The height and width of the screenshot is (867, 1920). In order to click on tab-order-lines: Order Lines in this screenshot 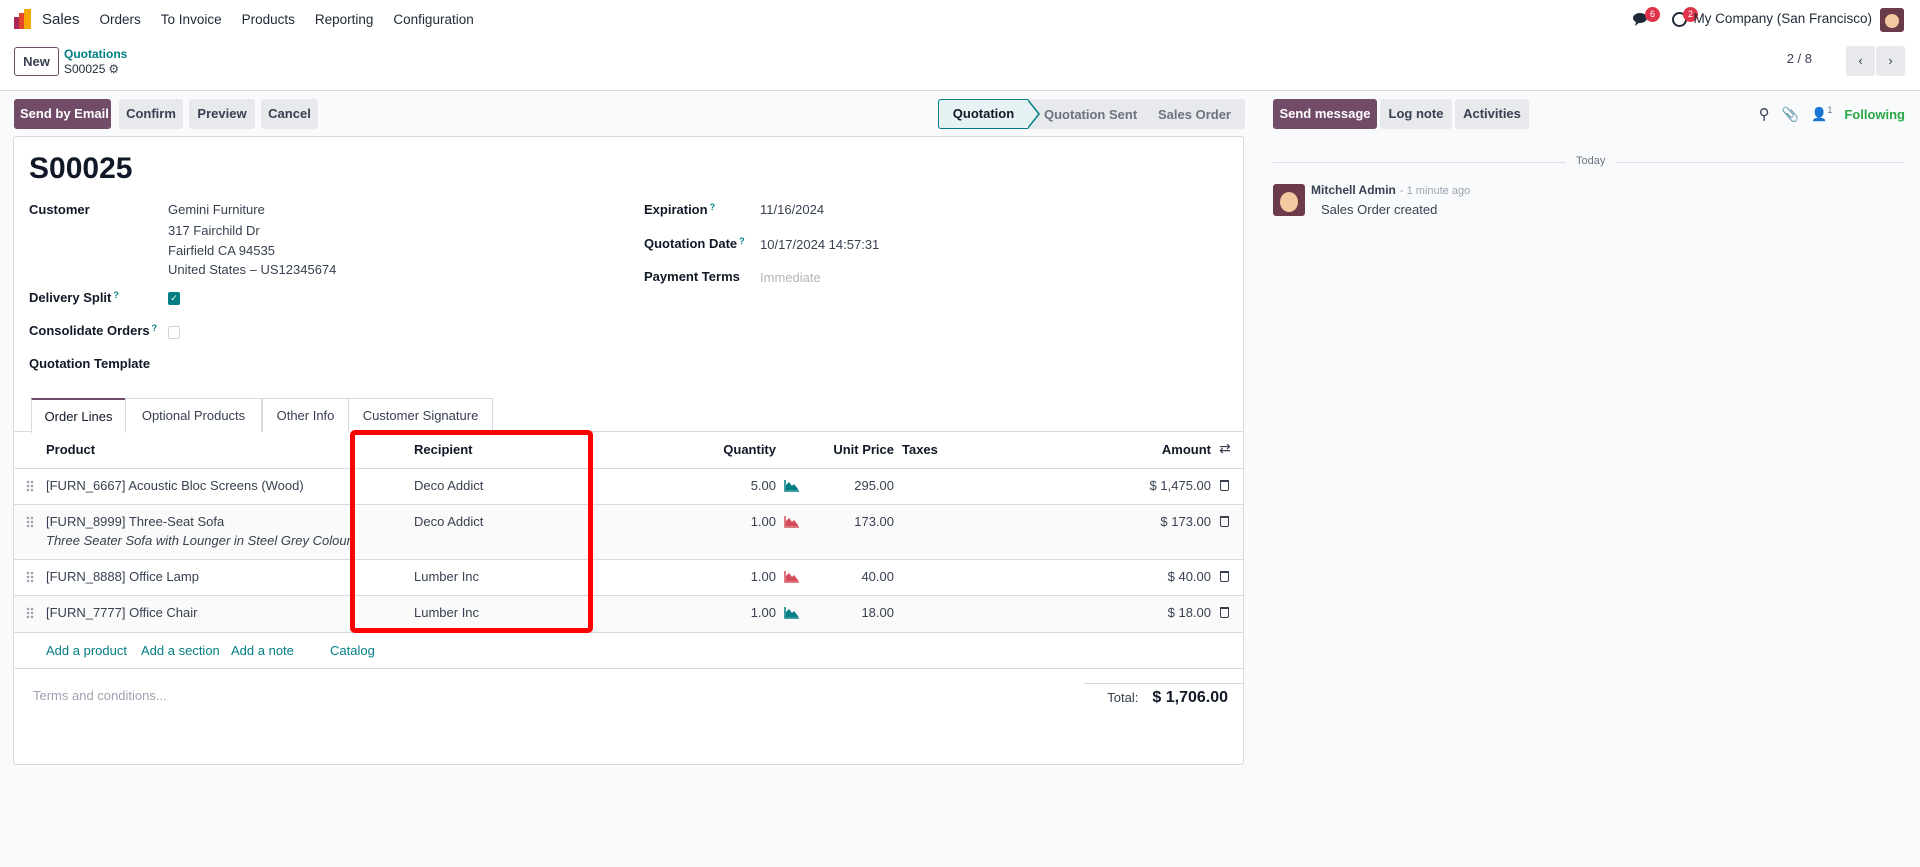, I will do `click(78, 415)`.